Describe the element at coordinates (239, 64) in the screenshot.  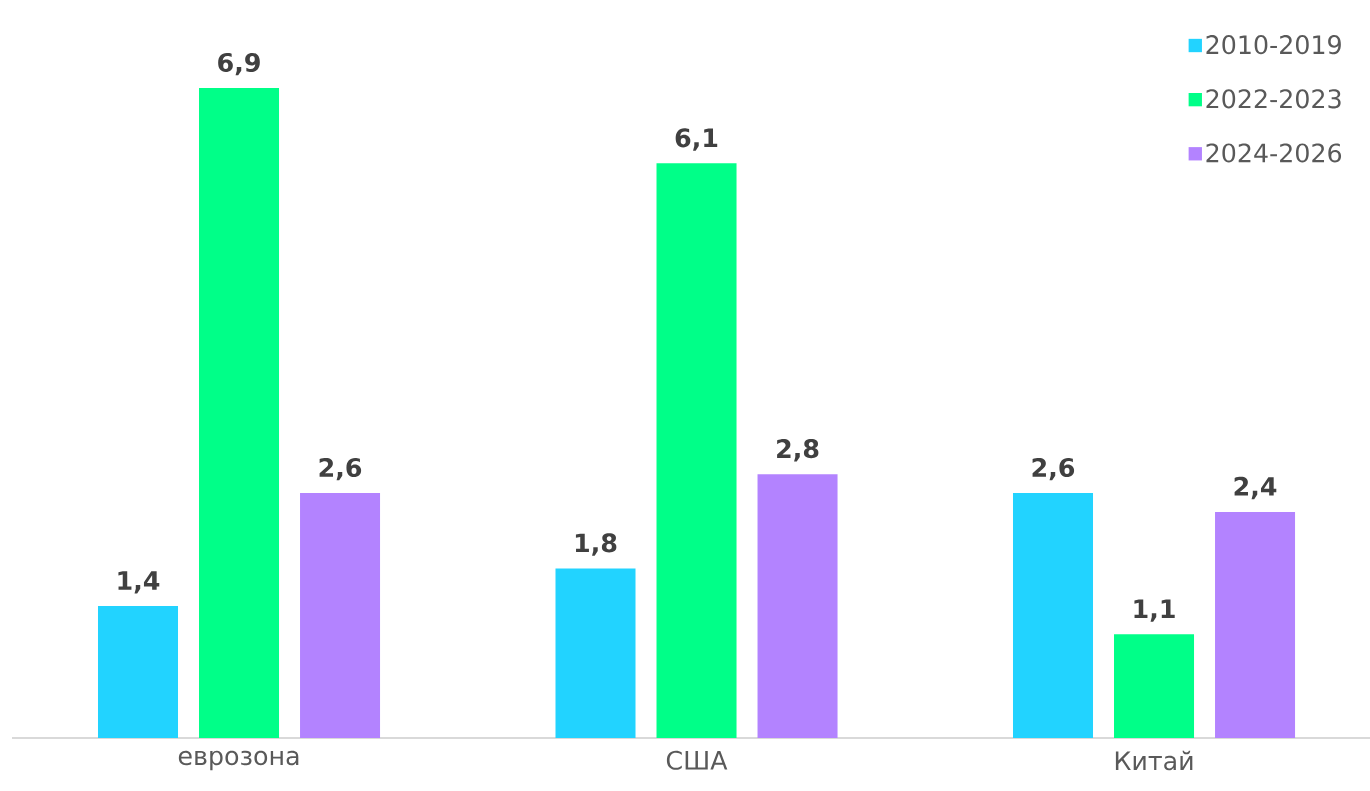
I see `data-label: 6,9` at that location.